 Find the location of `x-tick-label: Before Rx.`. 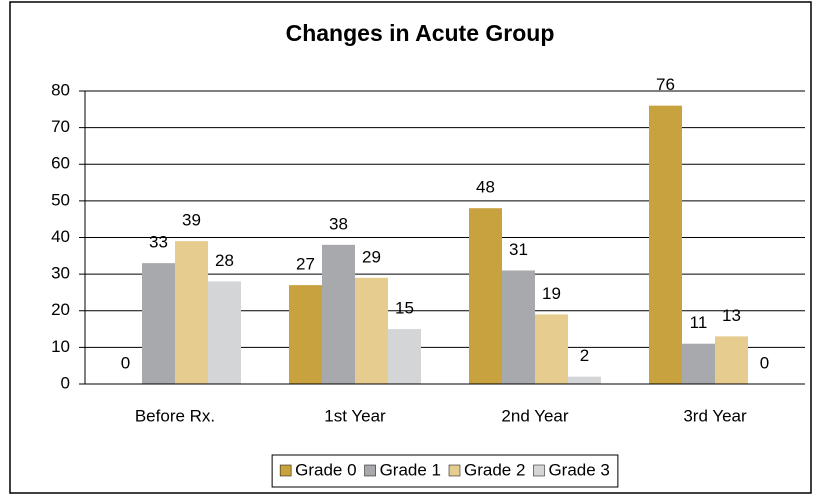

x-tick-label: Before Rx. is located at coordinates (175, 415).